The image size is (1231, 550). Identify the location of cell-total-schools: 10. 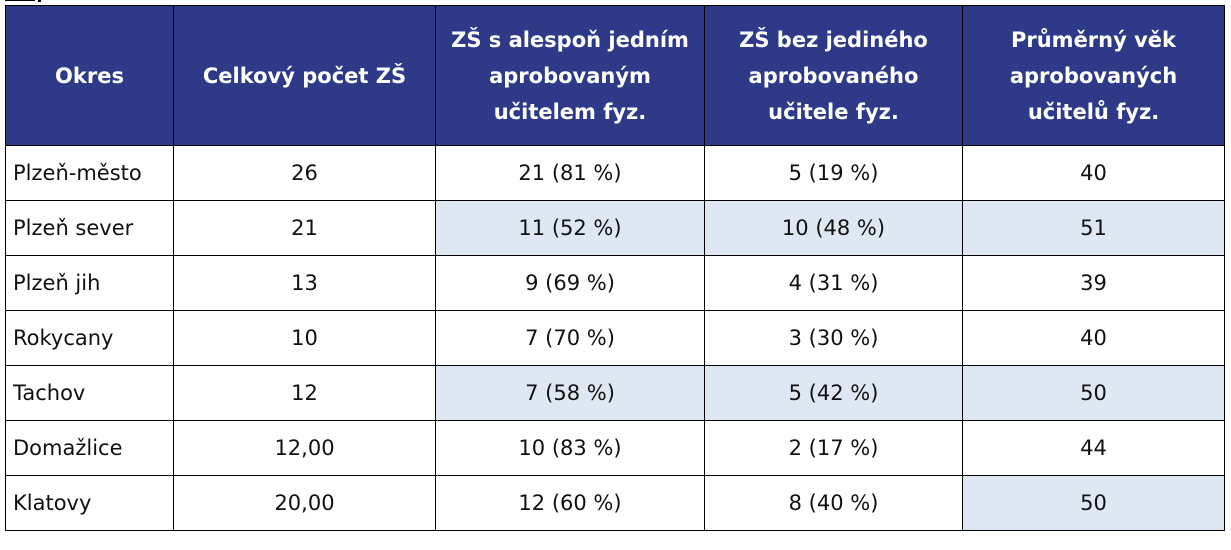
(304, 338).